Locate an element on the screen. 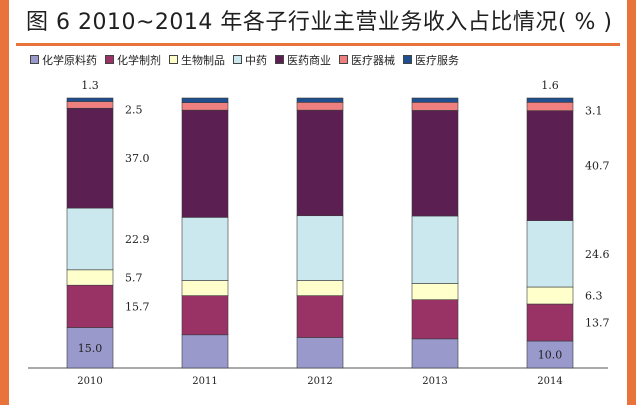 The width and height of the screenshot is (636, 405). legend-item: 化学制剂 is located at coordinates (133, 60).